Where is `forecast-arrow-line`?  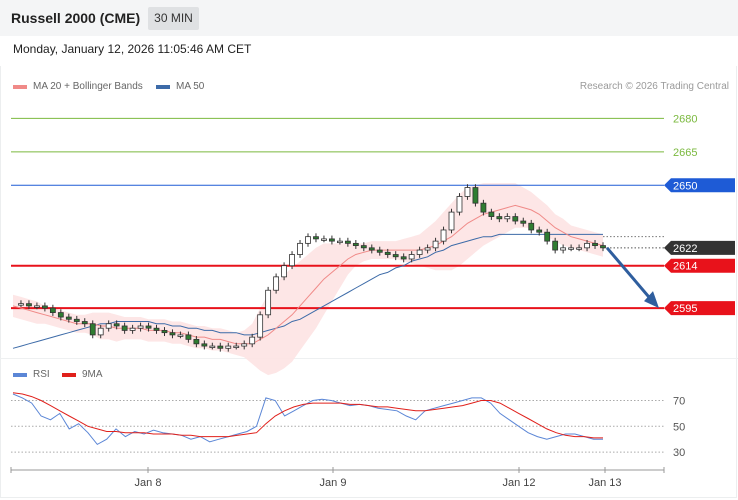
forecast-arrow-line is located at coordinates (628, 272).